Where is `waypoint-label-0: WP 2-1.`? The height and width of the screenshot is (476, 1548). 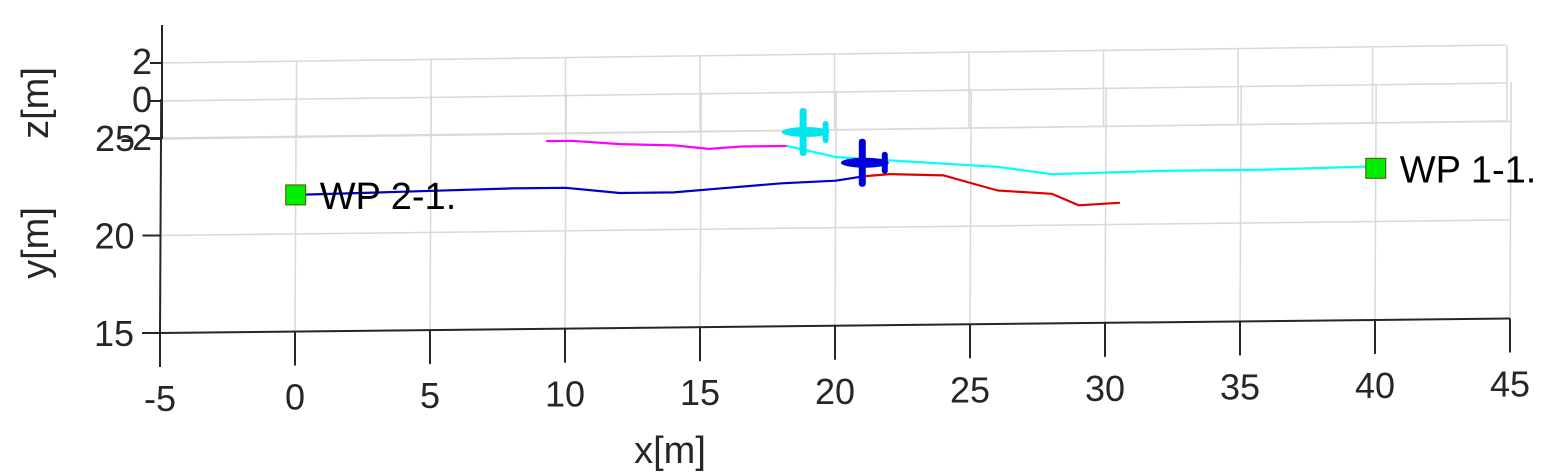
waypoint-label-0: WP 2-1. is located at coordinates (388, 197).